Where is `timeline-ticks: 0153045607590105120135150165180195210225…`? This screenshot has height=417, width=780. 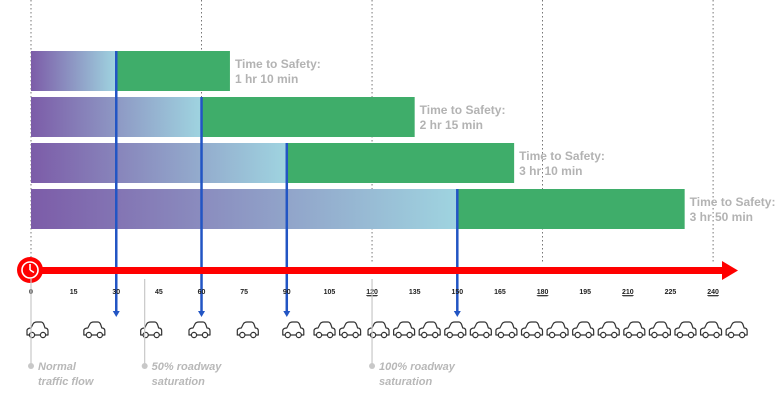
timeline-ticks: 0153045607590105120135150165180195210225… is located at coordinates (374, 293).